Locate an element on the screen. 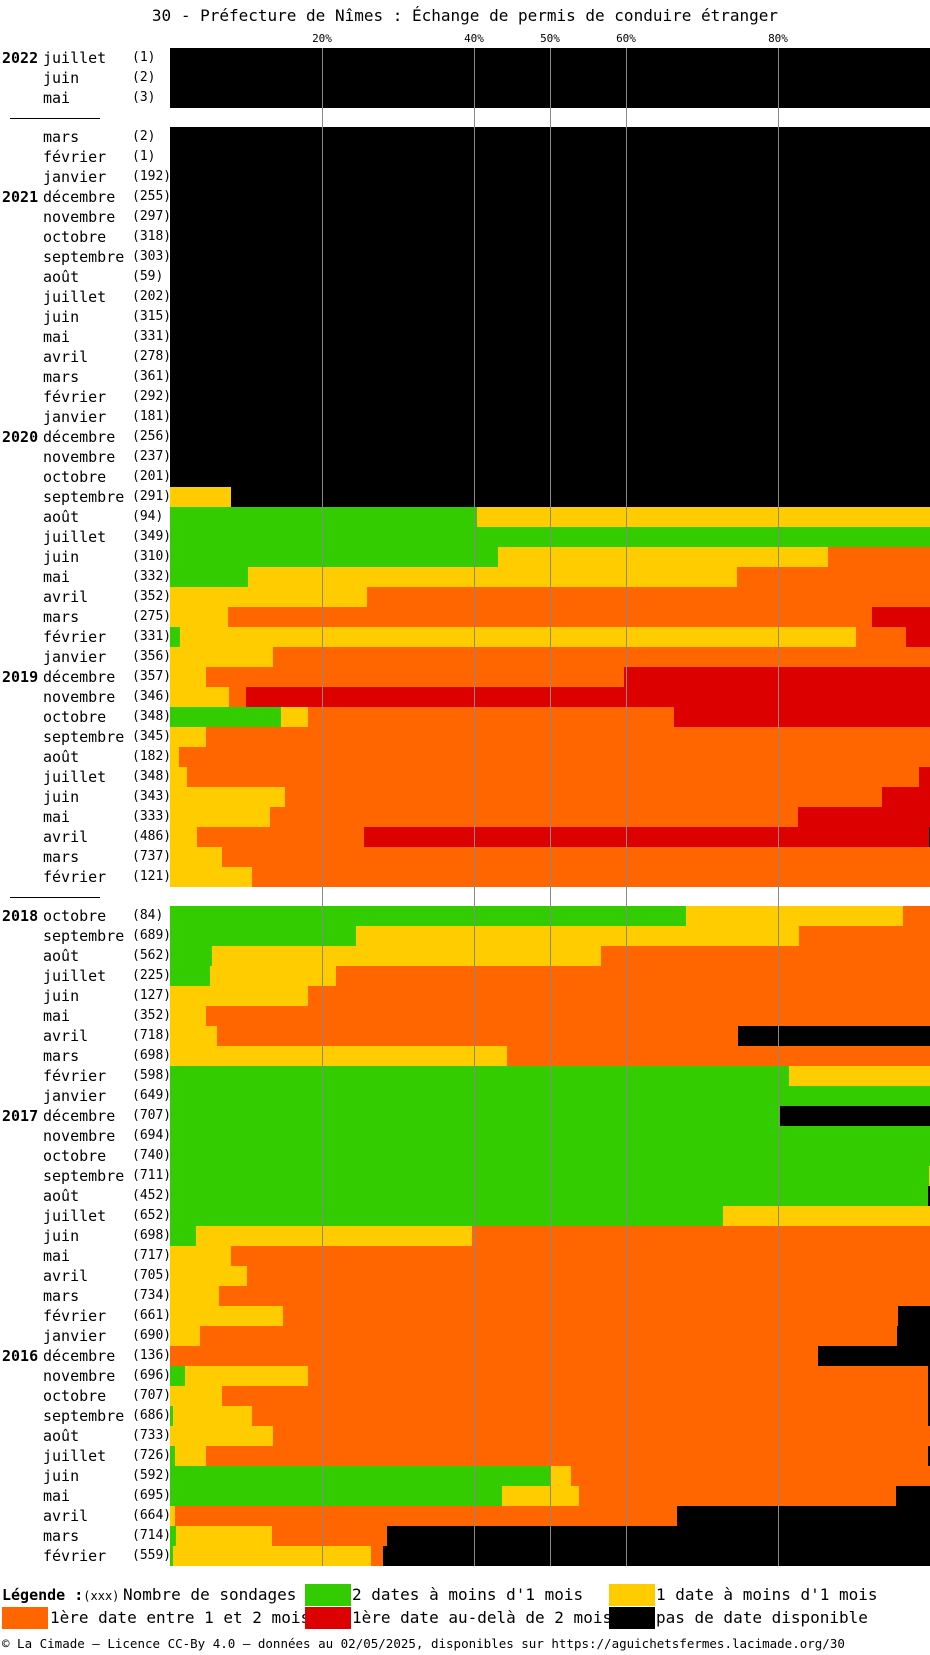 Image resolution: width=930 pixels, height=1655 pixels. row-count-label: (225) is located at coordinates (152, 975).